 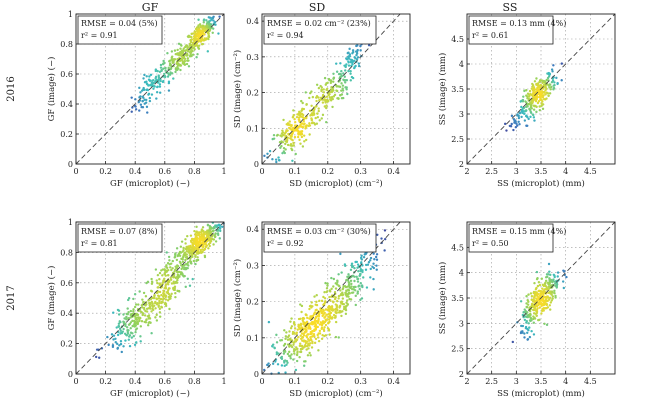 I want to click on stats-line: RMSE = 0.15 mm (4%), so click(x=519, y=231).